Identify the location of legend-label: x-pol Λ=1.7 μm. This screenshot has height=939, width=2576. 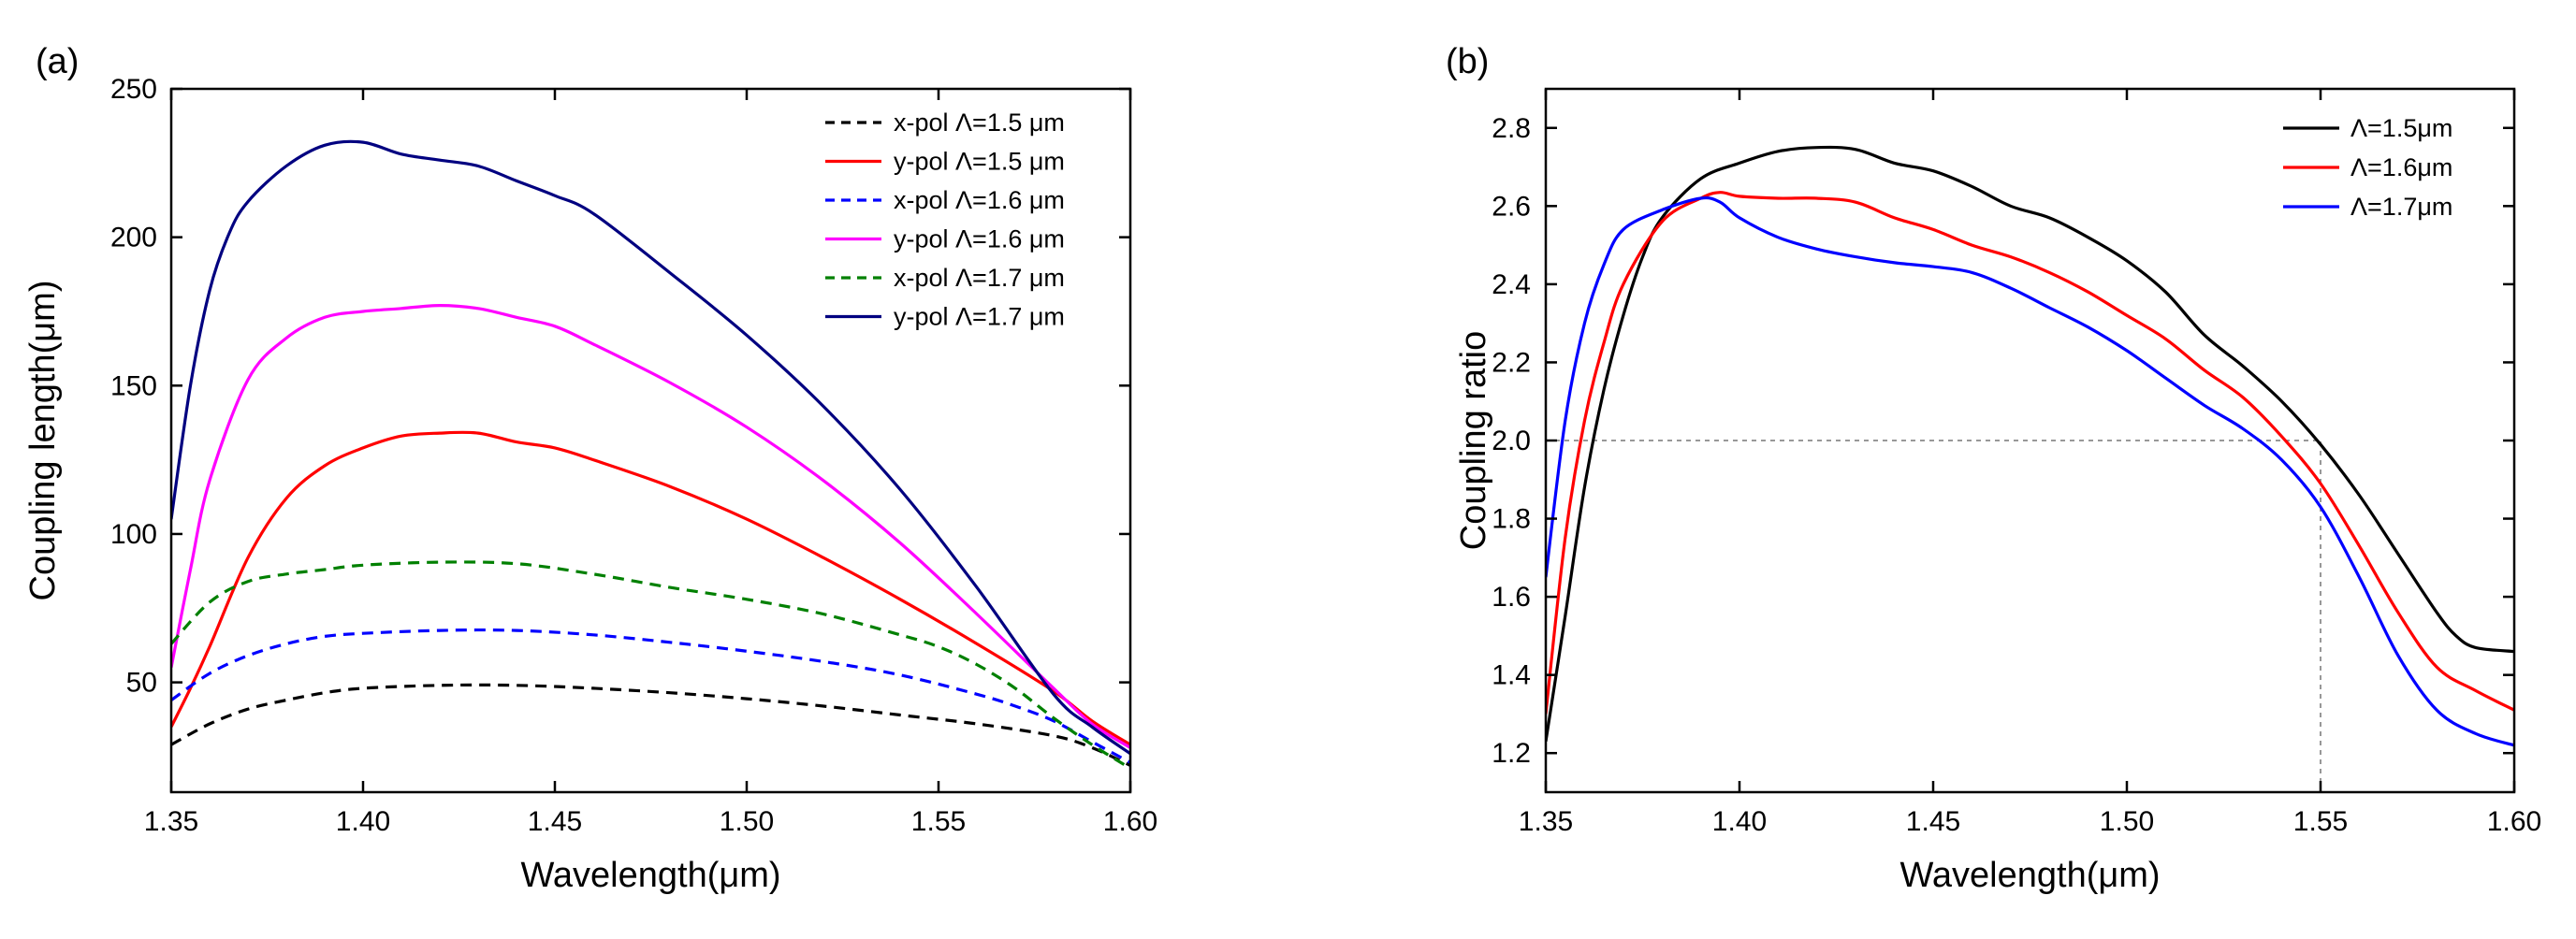
(979, 278).